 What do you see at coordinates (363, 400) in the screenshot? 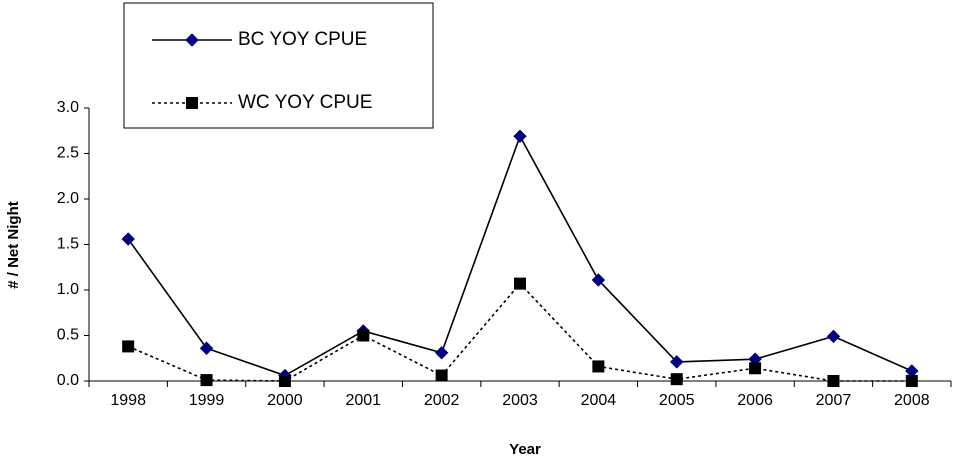
I see `x-tick-label: 2001` at bounding box center [363, 400].